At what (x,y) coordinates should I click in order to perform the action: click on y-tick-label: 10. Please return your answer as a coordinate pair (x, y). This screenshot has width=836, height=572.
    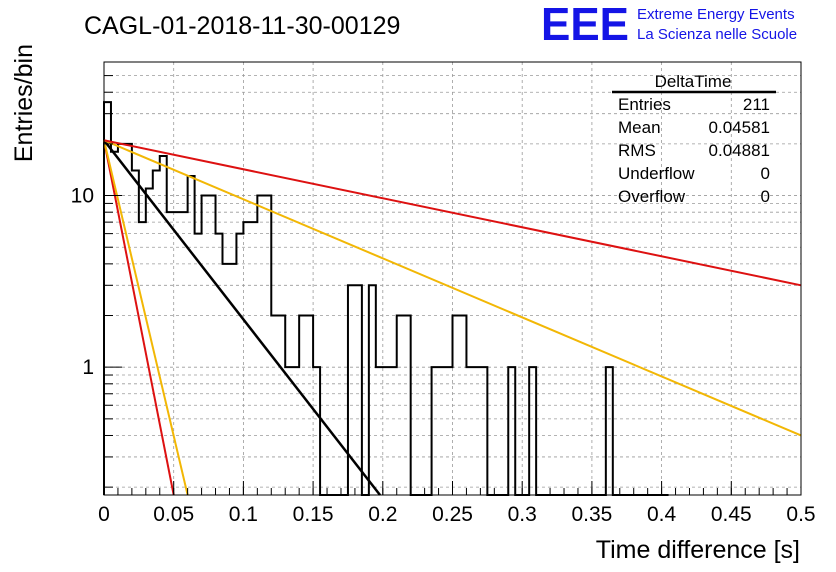
    Looking at the image, I should click on (82, 196).